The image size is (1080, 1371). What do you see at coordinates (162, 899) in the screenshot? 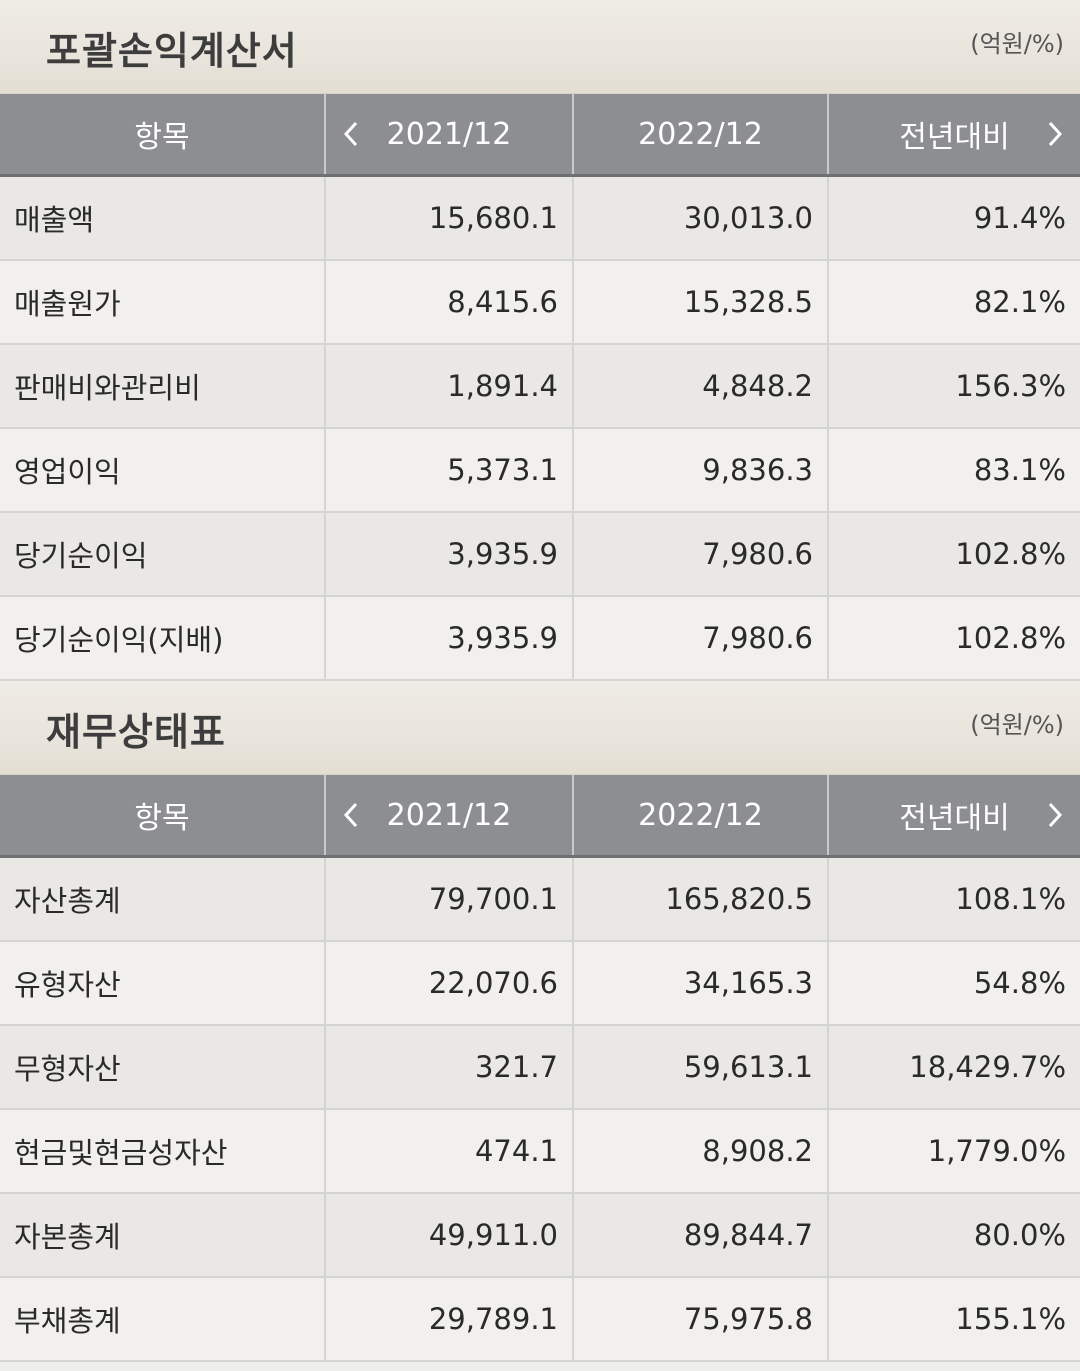
I see `row-label: 자산총계` at bounding box center [162, 899].